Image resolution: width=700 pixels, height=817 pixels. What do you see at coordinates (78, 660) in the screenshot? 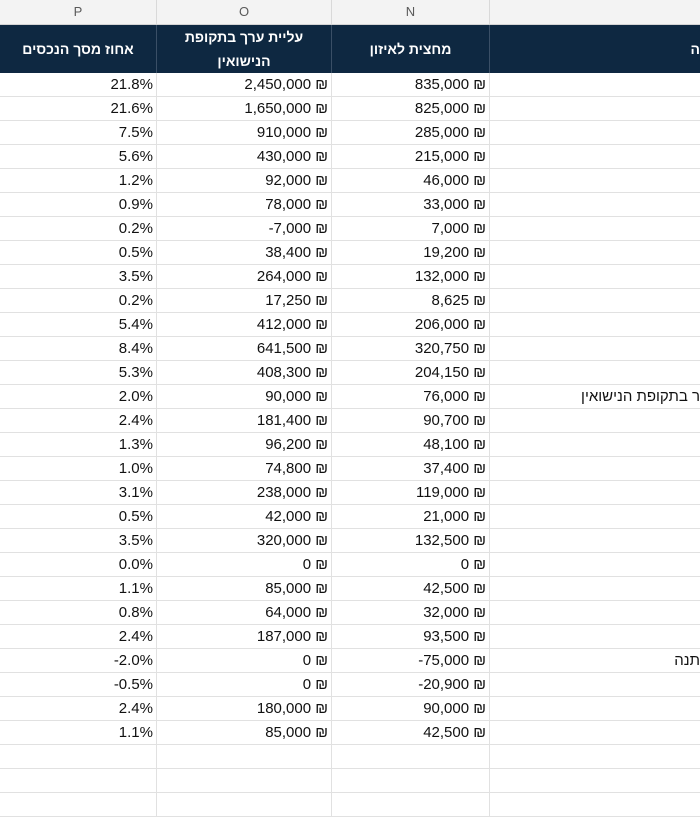
I see `cell-asset-share: -2.0%` at bounding box center [78, 660].